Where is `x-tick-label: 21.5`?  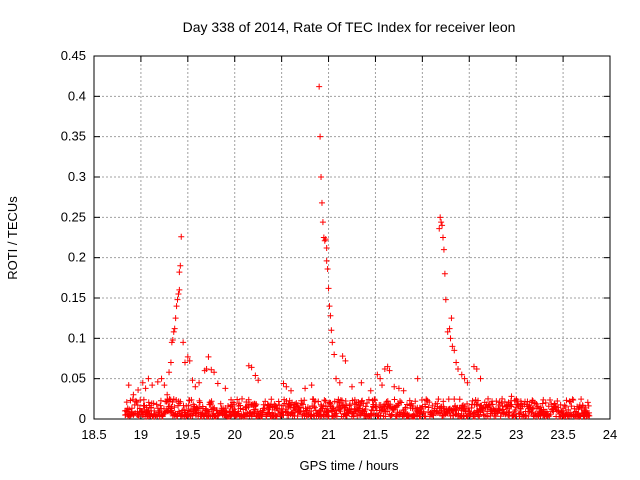
x-tick-label: 21.5 is located at coordinates (375, 434).